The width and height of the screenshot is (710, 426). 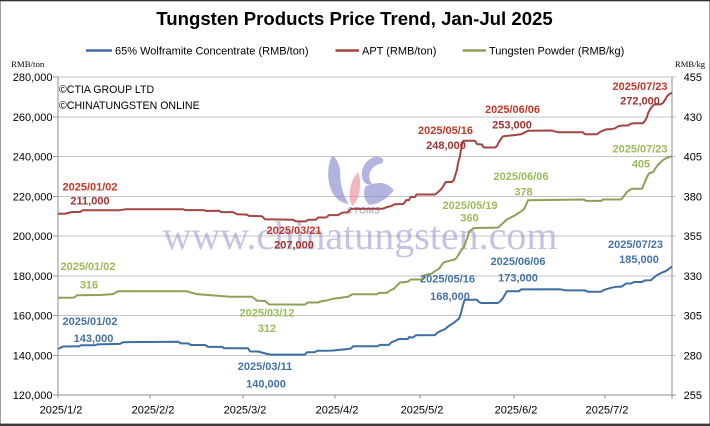 I want to click on svg-text: 2025/03/11, so click(x=265, y=367).